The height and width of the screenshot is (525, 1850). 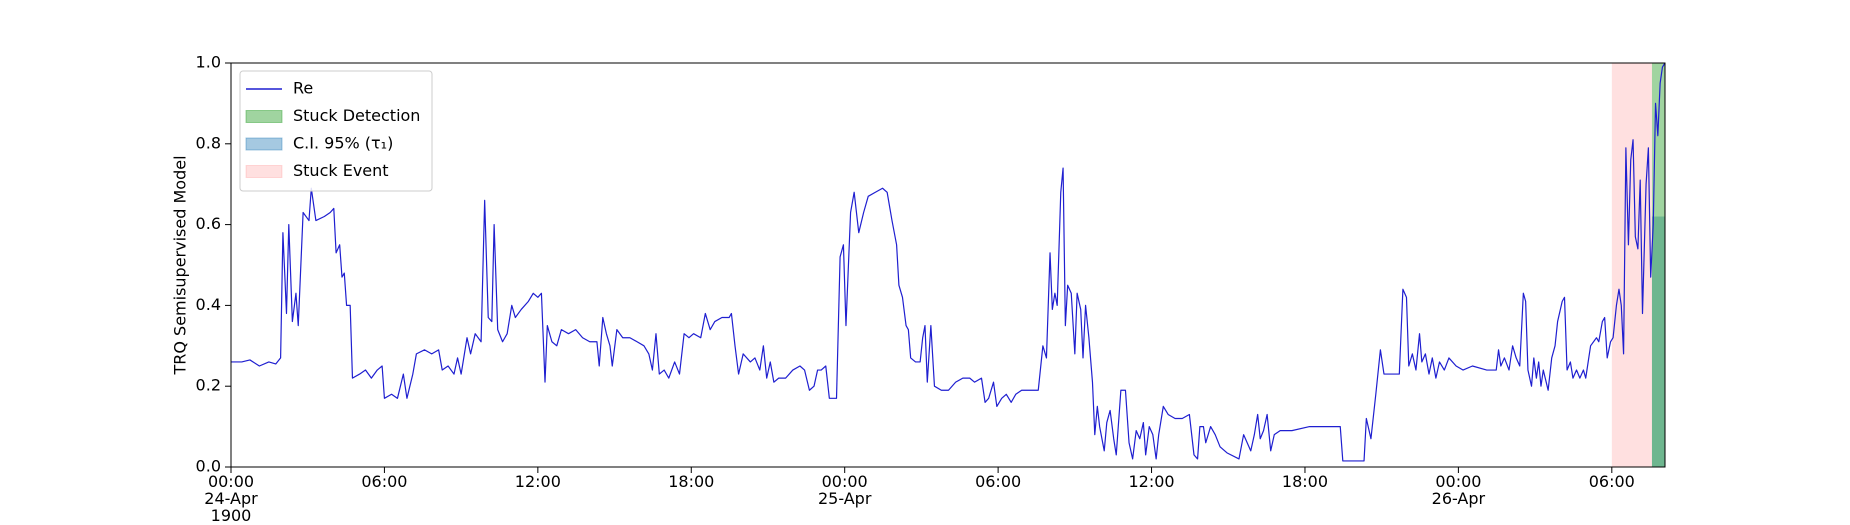 I want to click on y-tick-label: 0.0, so click(x=208, y=466).